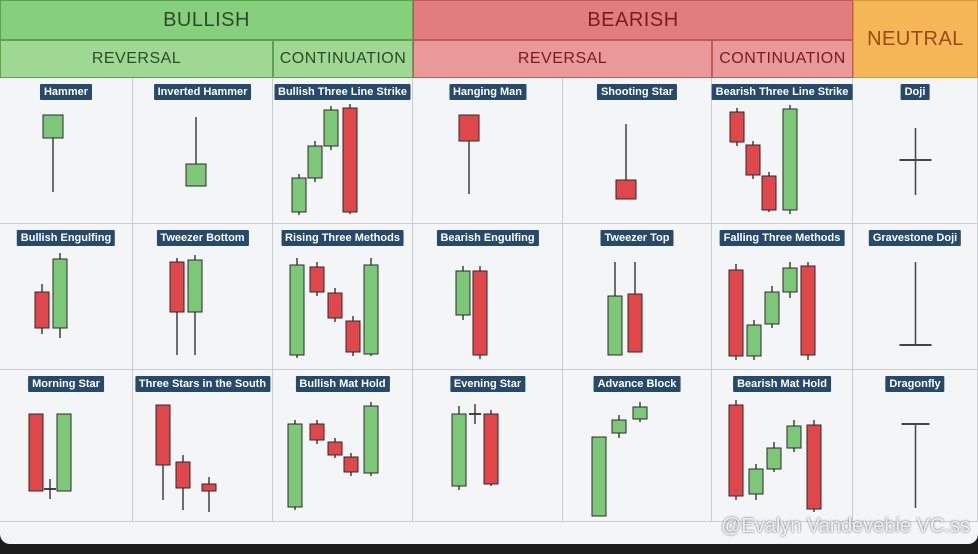 Image resolution: width=978 pixels, height=554 pixels. Describe the element at coordinates (342, 384) in the screenshot. I see `pattern-label: Bullish Mat Hold` at that location.